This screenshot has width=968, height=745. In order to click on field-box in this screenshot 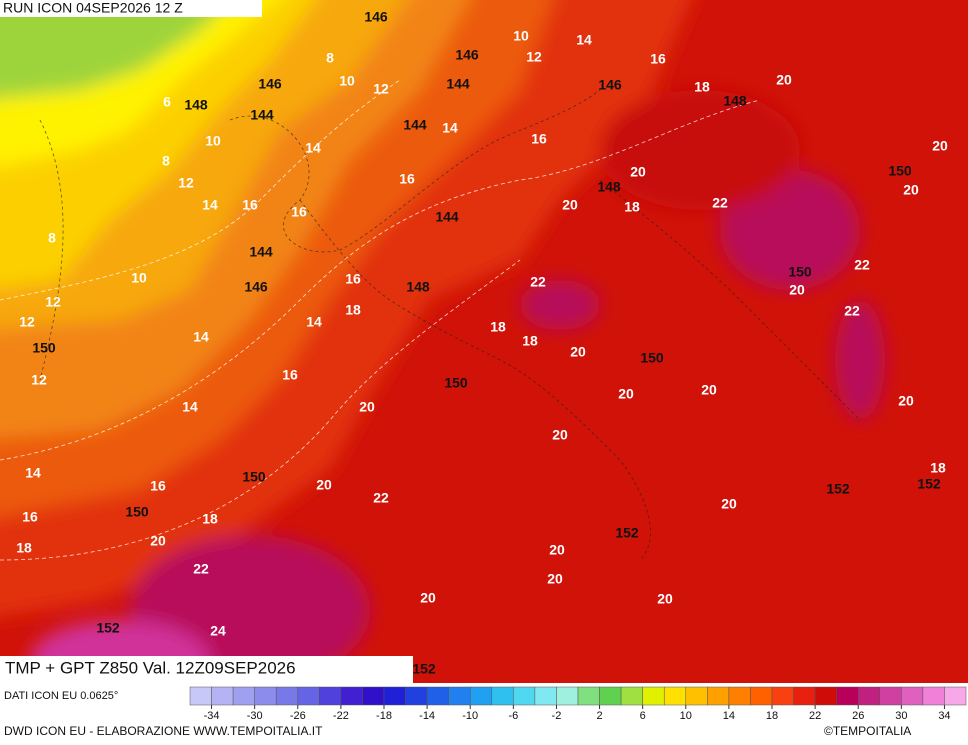, I will do `click(206, 669)`.